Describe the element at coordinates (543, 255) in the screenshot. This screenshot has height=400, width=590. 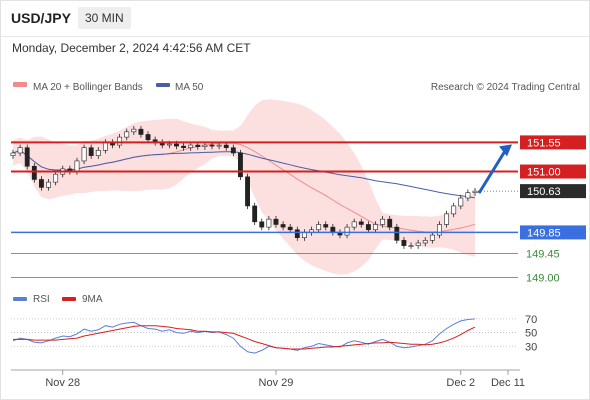
I see `support-level-label: 149.45` at that location.